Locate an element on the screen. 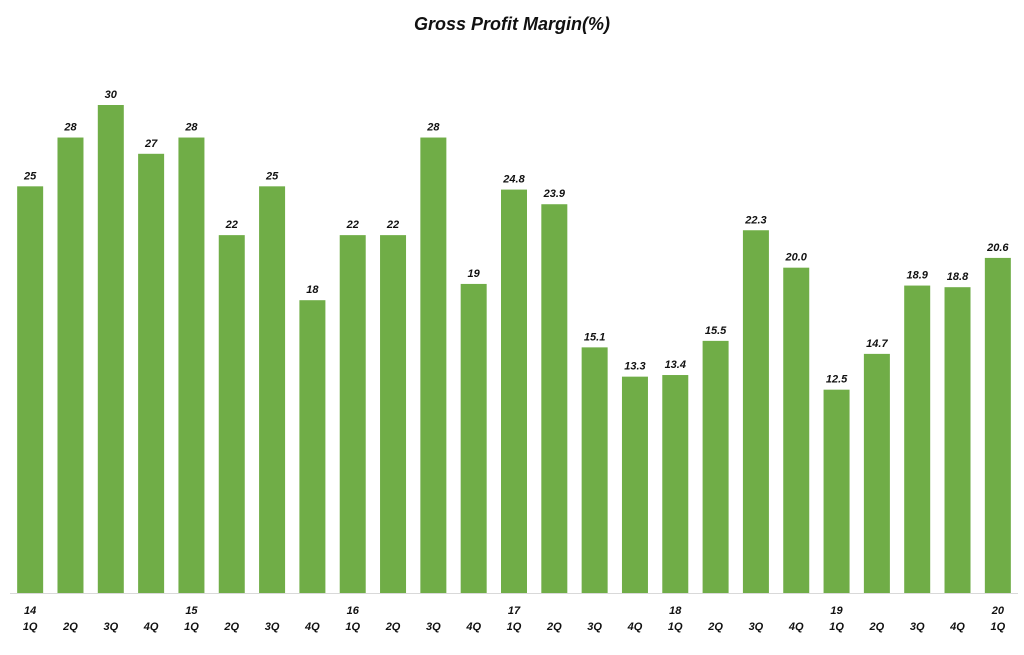 The image size is (1024, 655). data-label: 23.9 is located at coordinates (554, 194).